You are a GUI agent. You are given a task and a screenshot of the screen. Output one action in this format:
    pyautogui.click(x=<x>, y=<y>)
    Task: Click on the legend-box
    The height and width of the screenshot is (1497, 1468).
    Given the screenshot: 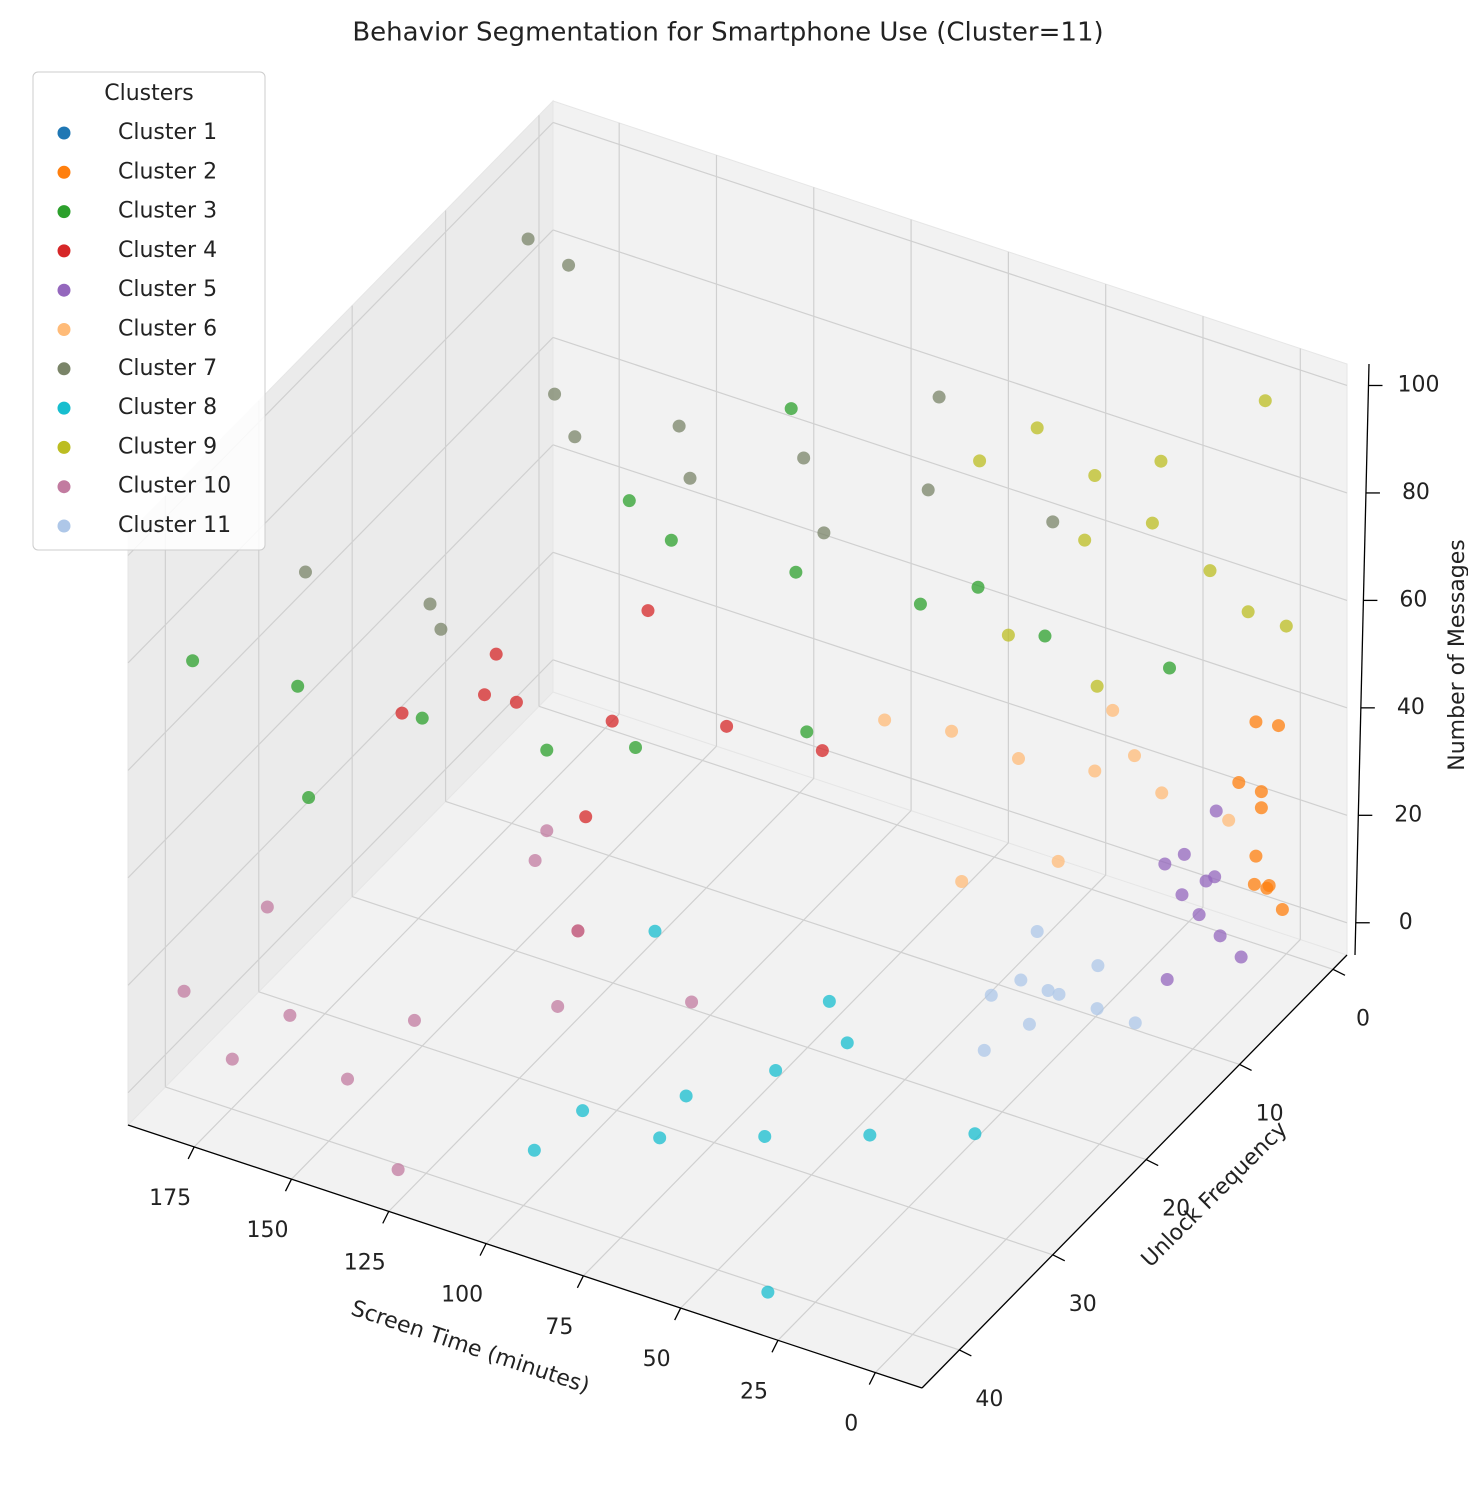 What is the action you would take?
    pyautogui.click(x=149, y=311)
    